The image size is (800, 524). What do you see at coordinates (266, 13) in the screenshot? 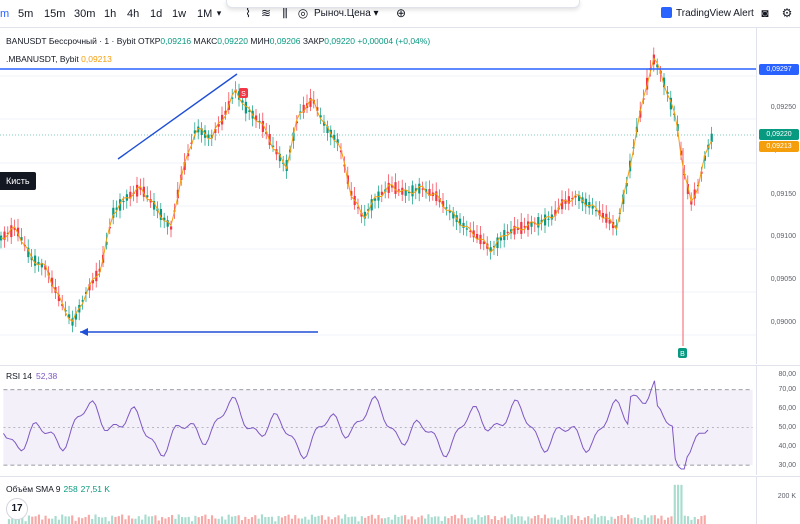
I see `indicators-icon: ≋` at bounding box center [266, 13].